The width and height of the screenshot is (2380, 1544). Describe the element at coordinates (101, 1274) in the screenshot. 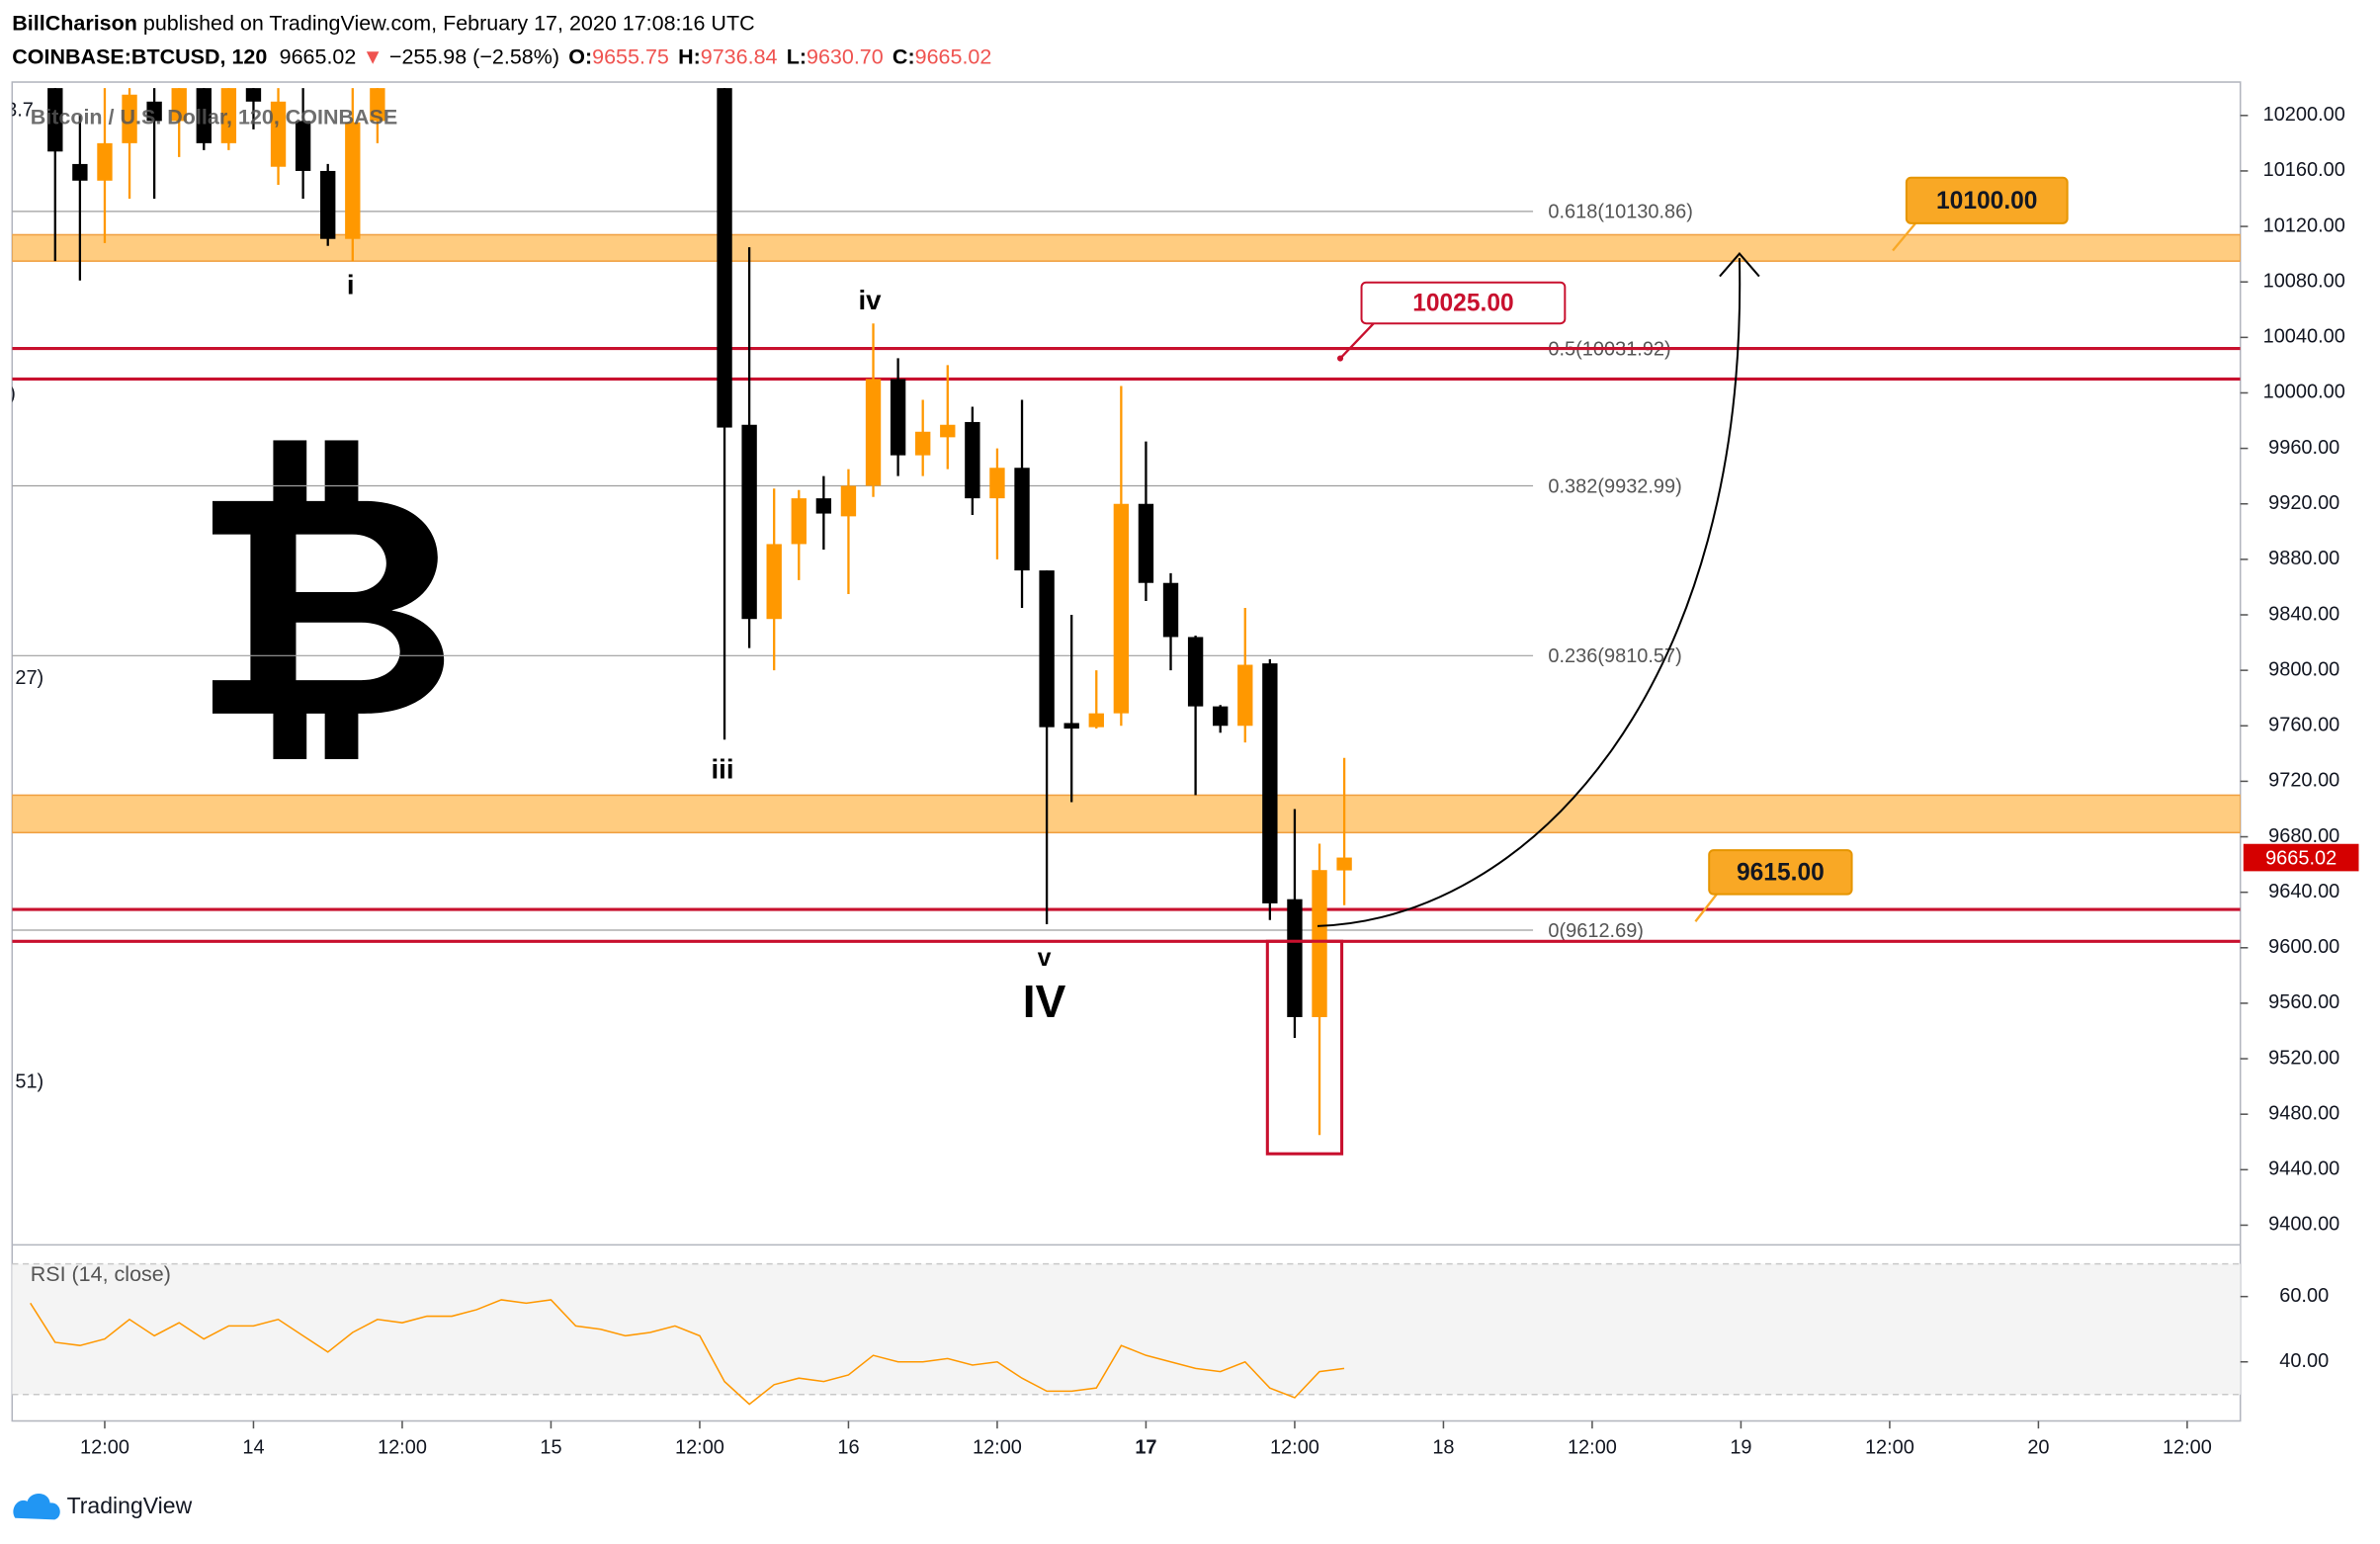

I see `rsi-title: RSI (14, close)` at that location.